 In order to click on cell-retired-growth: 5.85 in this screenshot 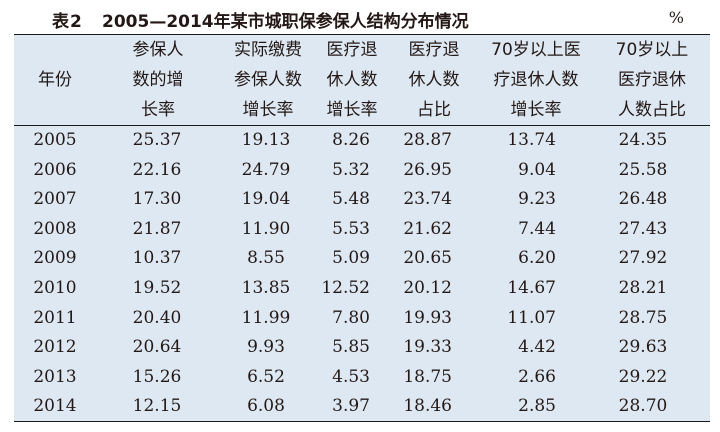, I will do `click(351, 347)`.